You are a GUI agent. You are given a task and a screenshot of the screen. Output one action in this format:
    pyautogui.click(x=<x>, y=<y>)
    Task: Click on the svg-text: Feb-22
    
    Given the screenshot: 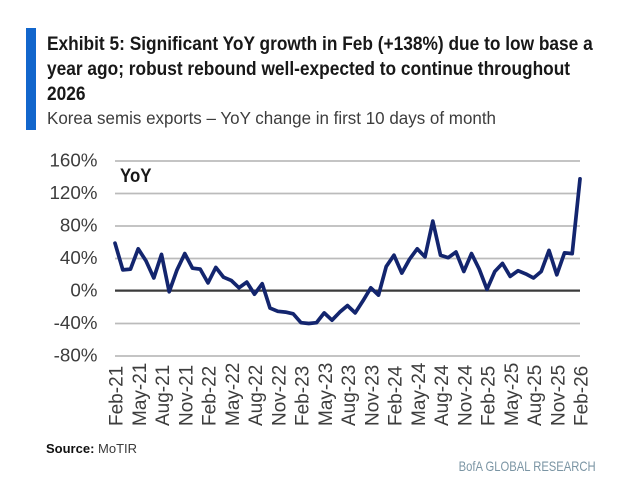 What is the action you would take?
    pyautogui.click(x=210, y=396)
    